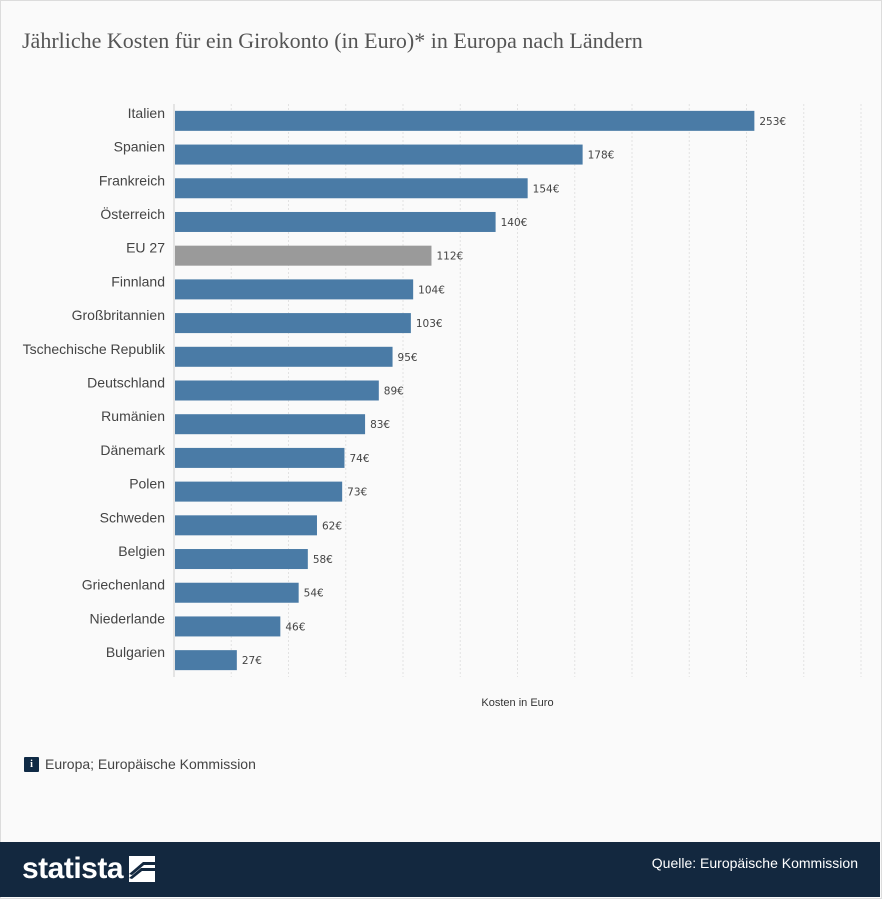 The width and height of the screenshot is (882, 899). Describe the element at coordinates (429, 324) in the screenshot. I see `data-label: 103€` at that location.